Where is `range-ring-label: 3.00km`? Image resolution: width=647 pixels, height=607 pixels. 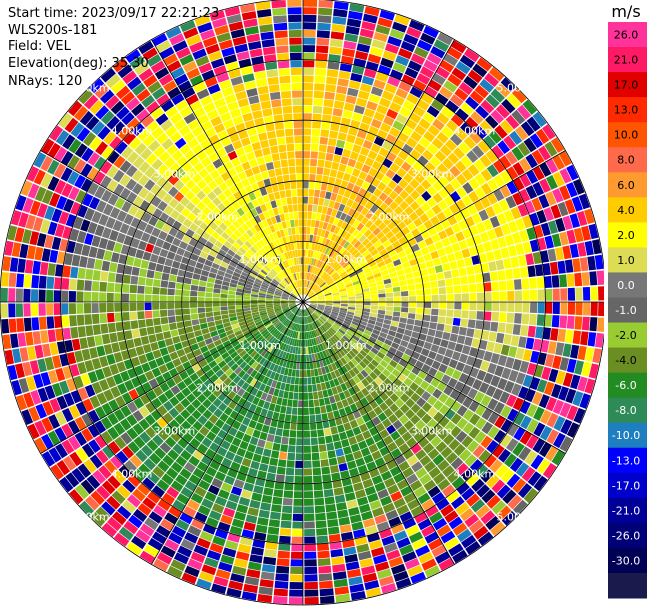 range-ring-label: 3.00km is located at coordinates (432, 431).